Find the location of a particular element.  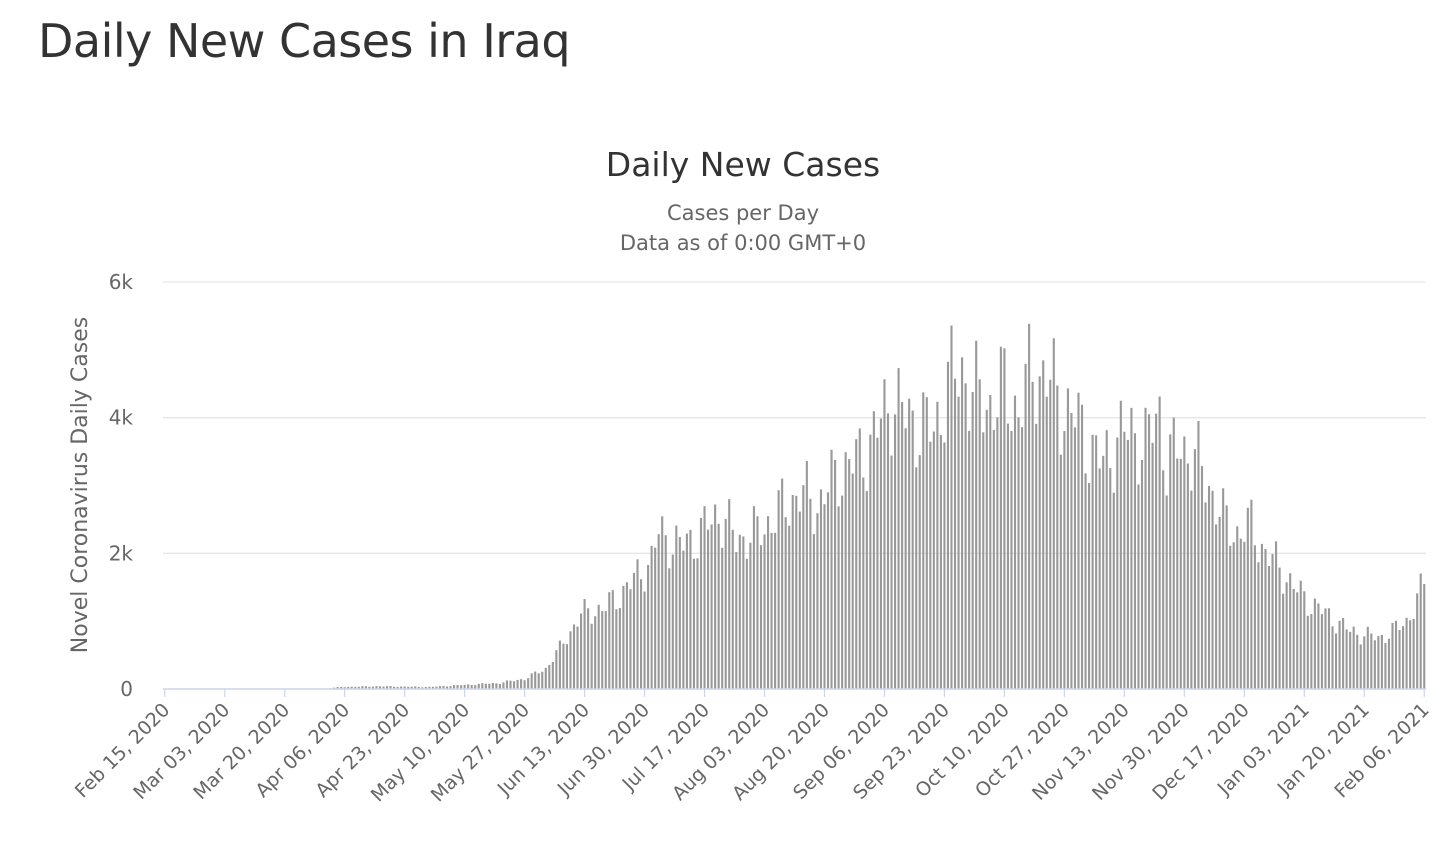

y-tick-label: 0 is located at coordinates (126, 689).